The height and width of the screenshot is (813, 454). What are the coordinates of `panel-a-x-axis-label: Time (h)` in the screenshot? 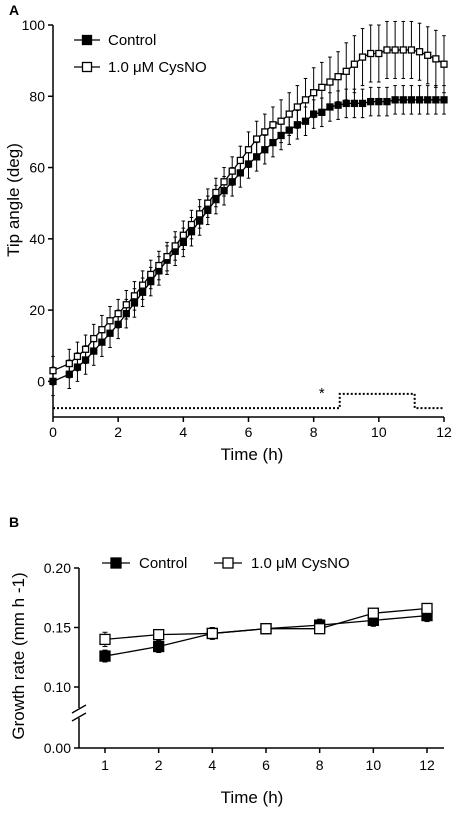 It's located at (252, 454).